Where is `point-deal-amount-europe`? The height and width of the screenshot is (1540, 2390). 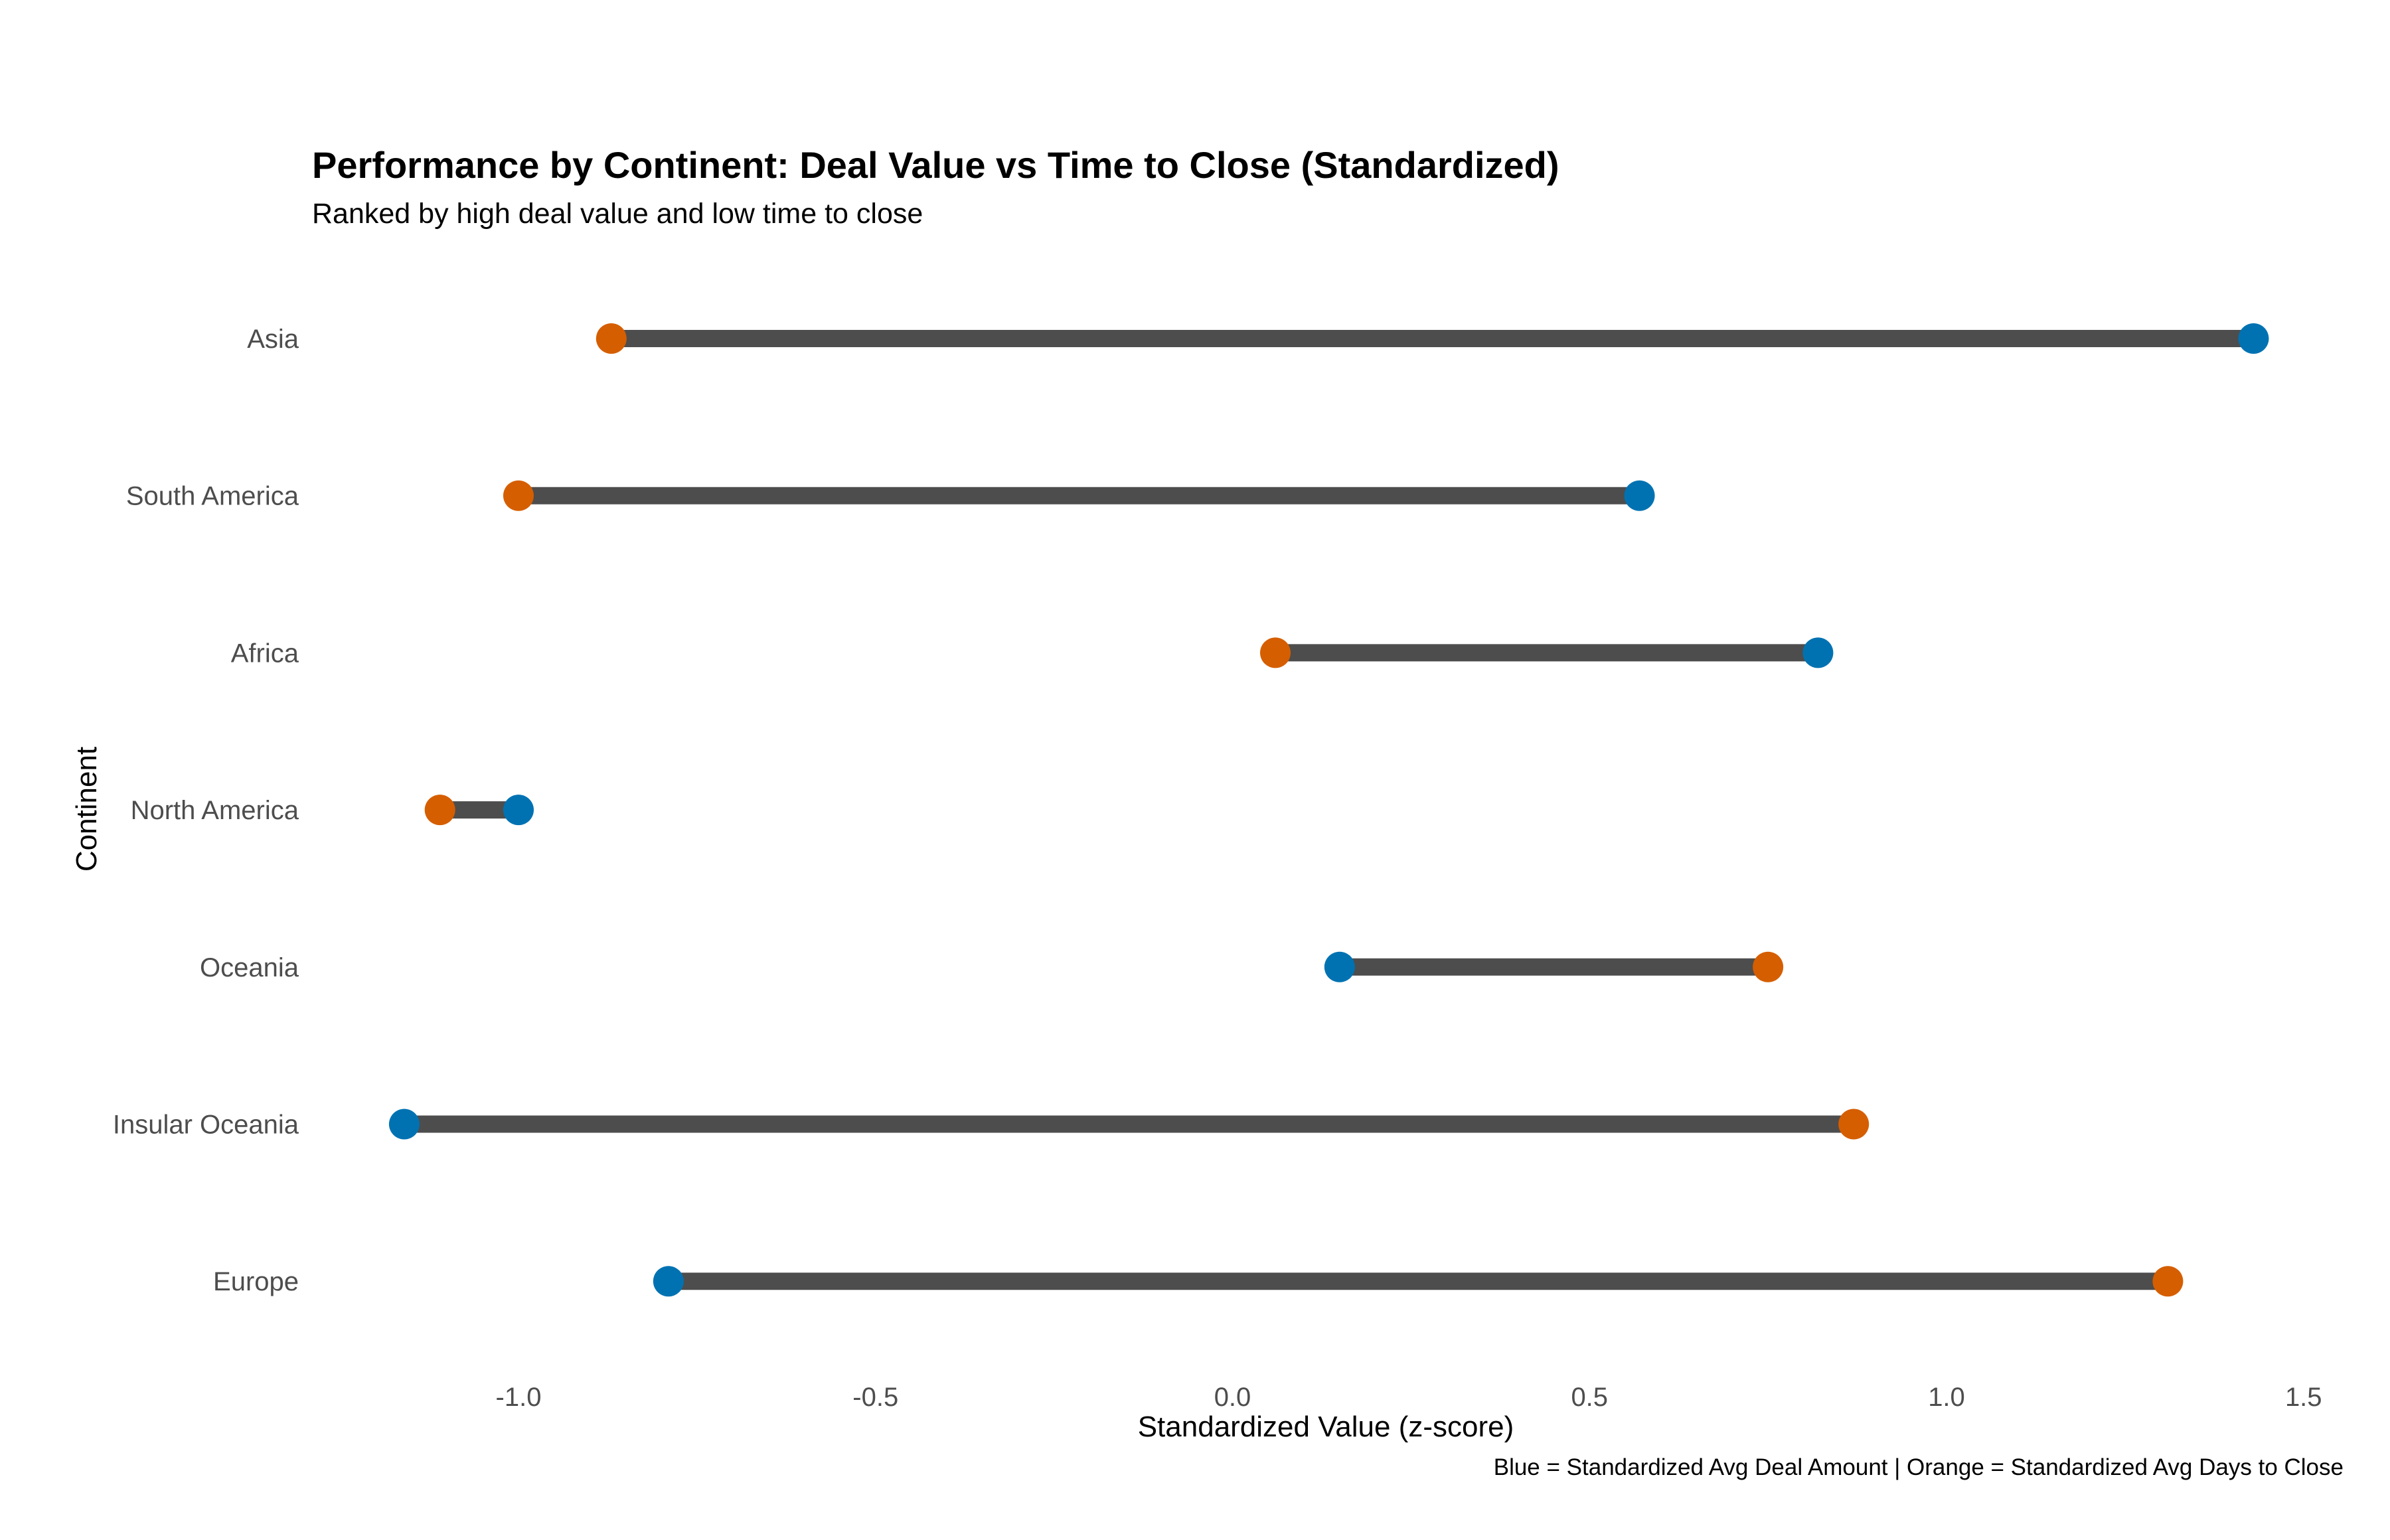
point-deal-amount-europe is located at coordinates (668, 1282).